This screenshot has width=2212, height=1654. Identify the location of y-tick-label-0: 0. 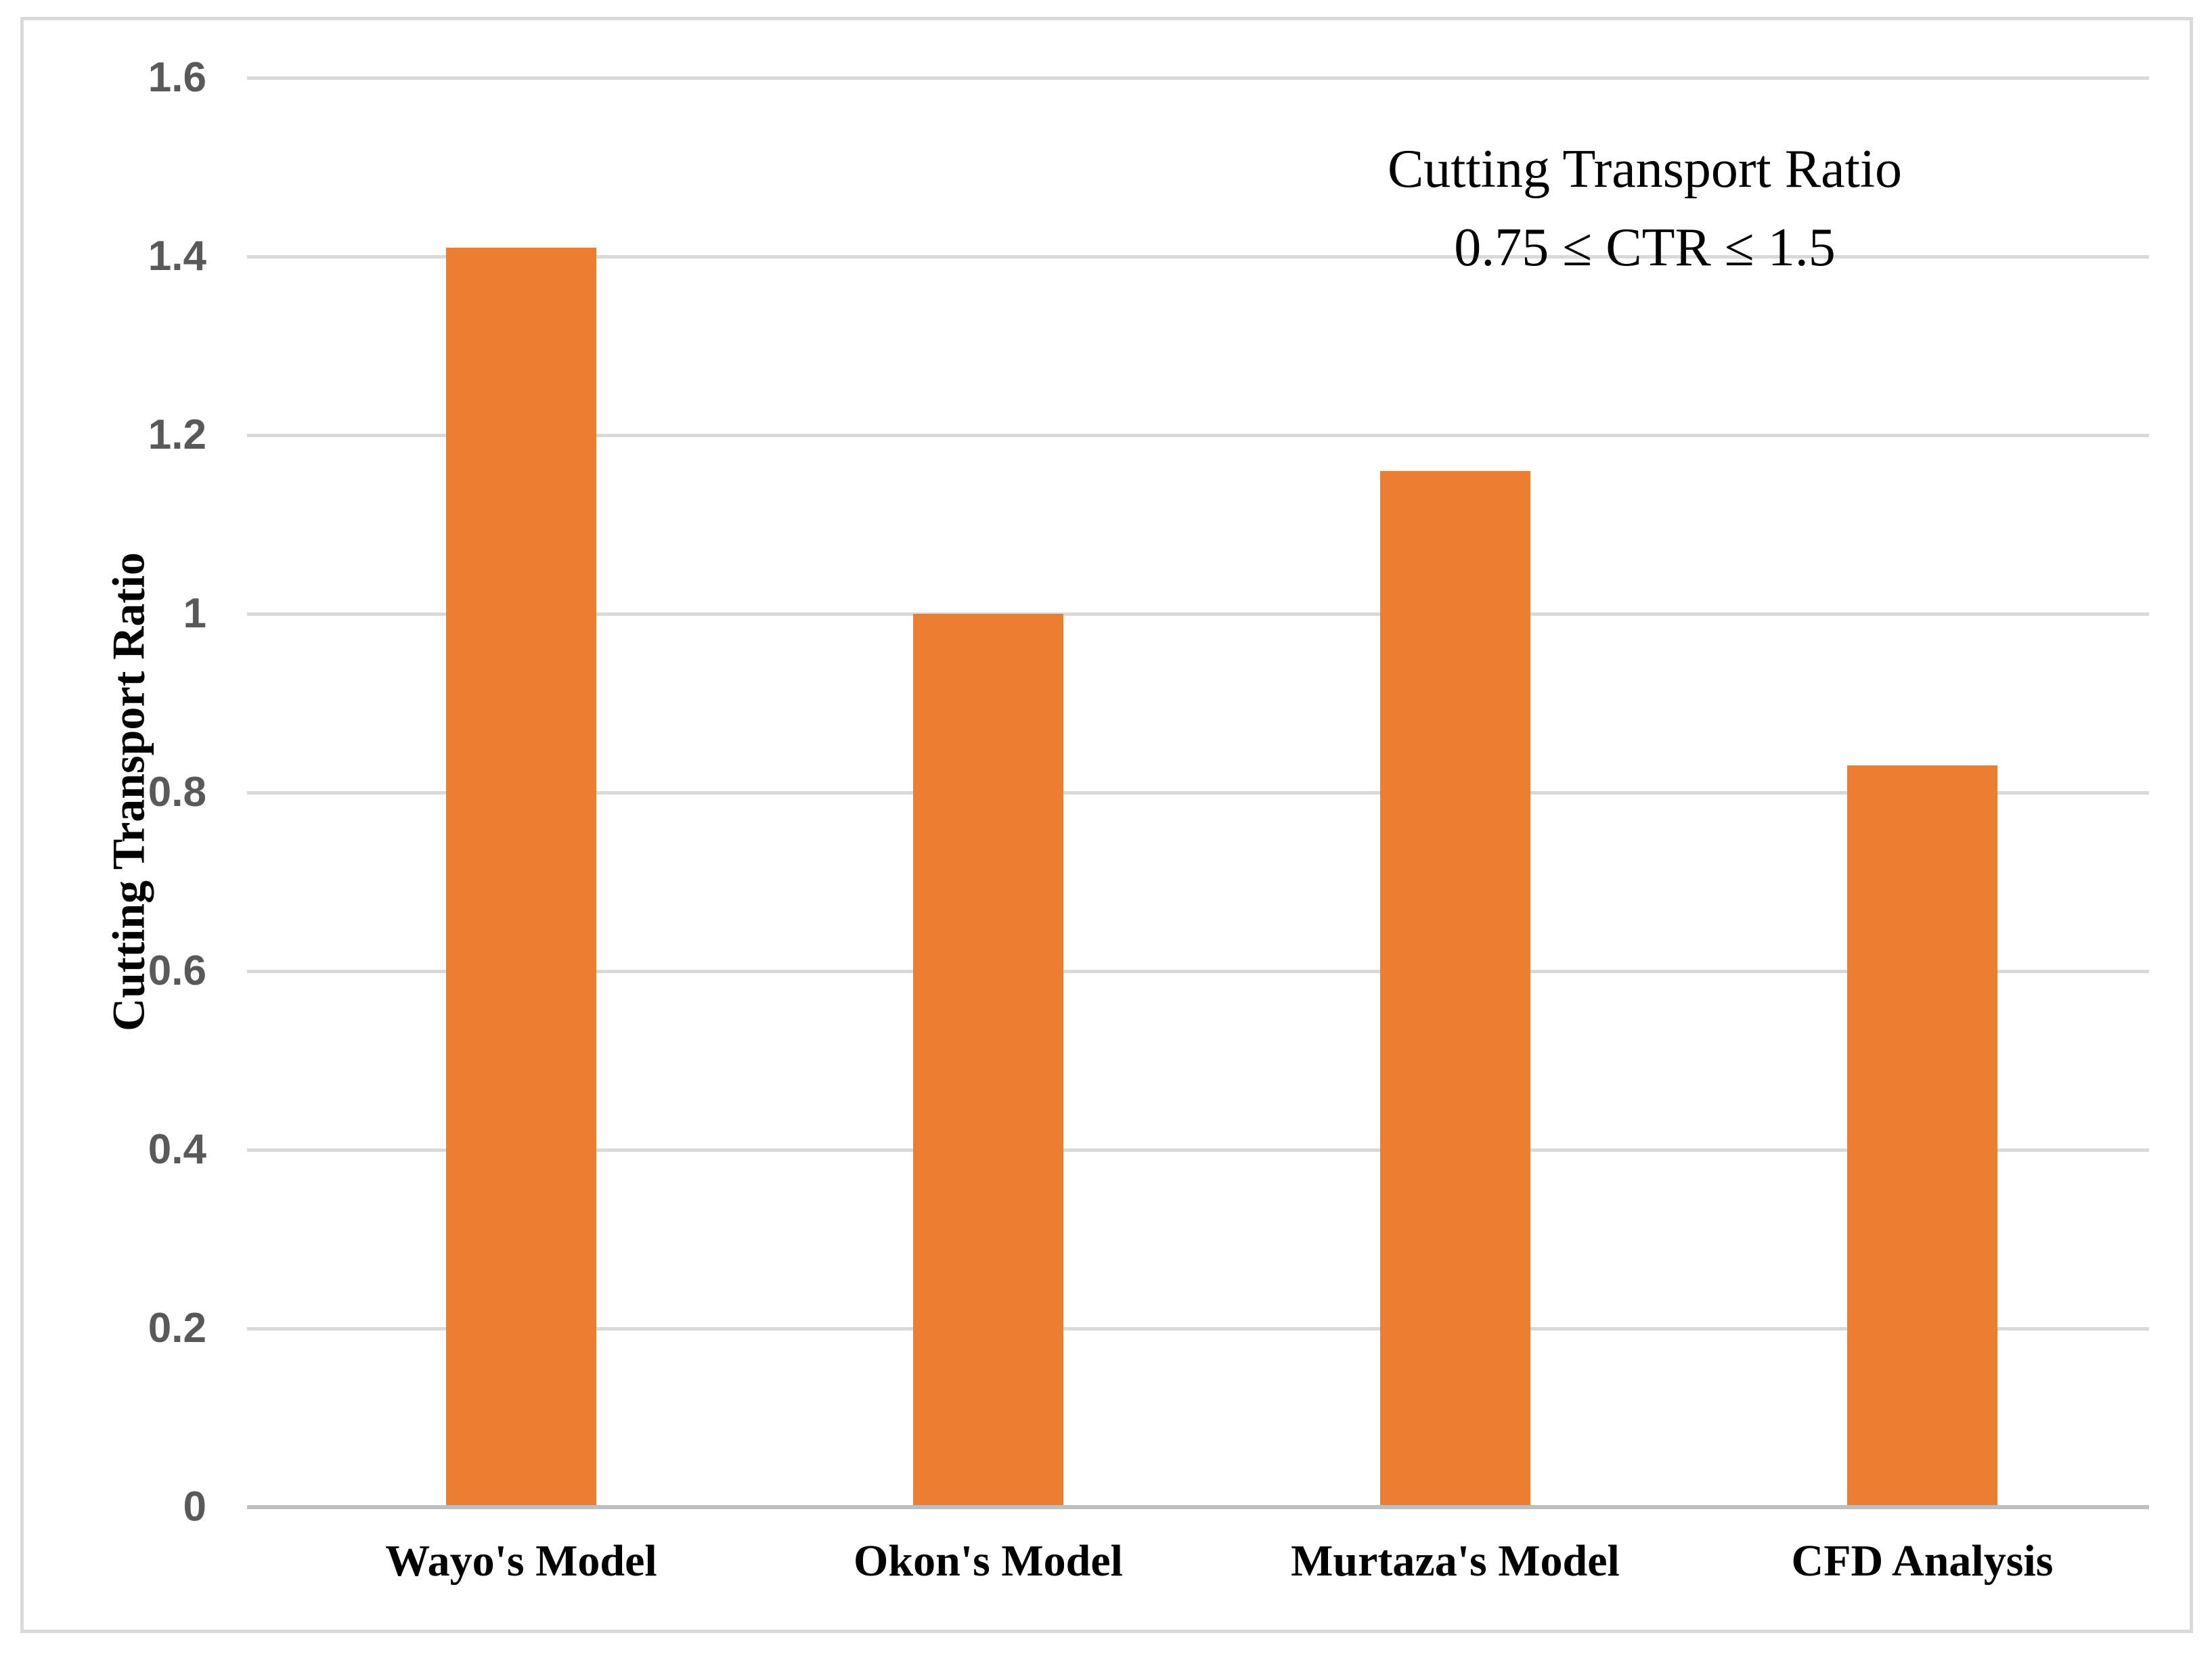
(194, 1506).